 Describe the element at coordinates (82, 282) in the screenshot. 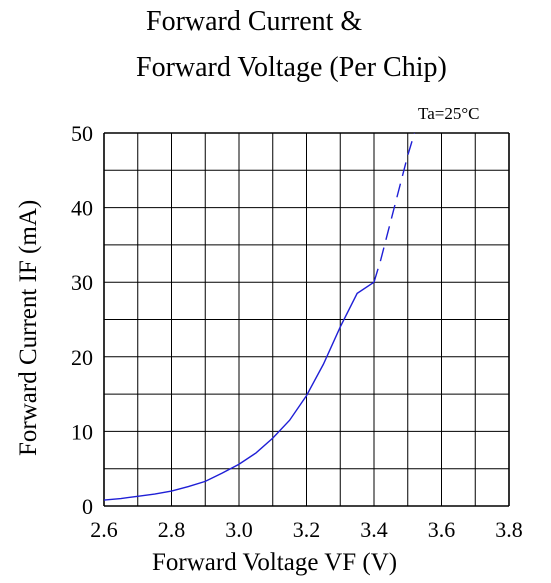

I see `y-tick-label: 30` at that location.